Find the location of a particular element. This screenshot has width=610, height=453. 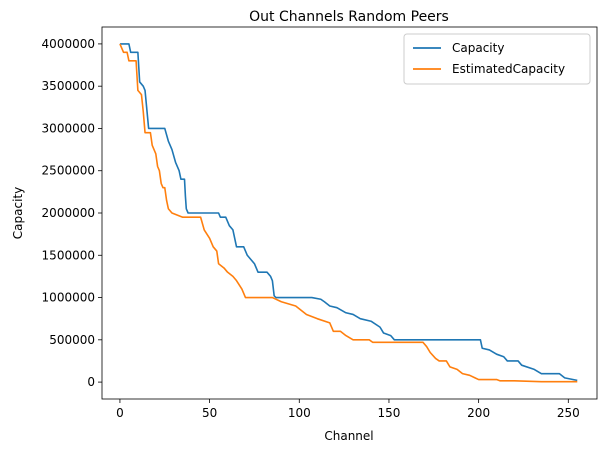

chart-title: Out Channels Random Peers is located at coordinates (349, 17).